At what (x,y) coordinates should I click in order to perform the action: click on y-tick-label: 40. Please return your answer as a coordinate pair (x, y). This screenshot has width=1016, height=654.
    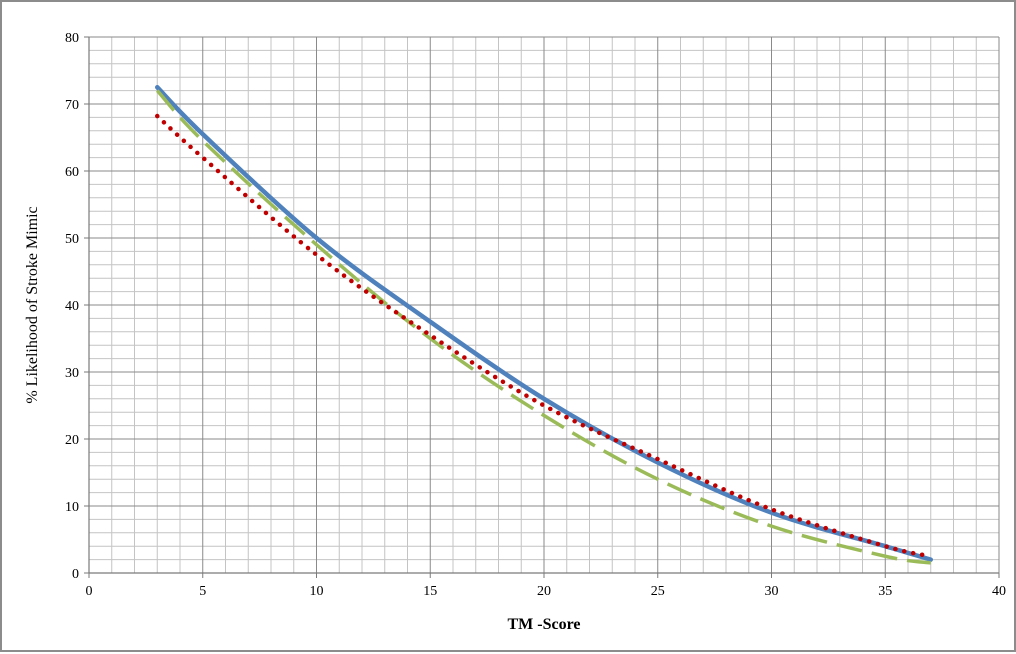
    Looking at the image, I should click on (72, 306).